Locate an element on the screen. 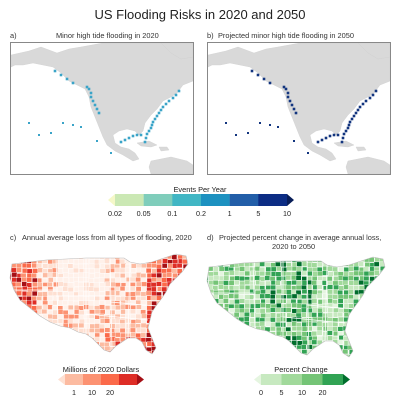 The width and height of the screenshot is (400, 400). change-tick-1: 5 is located at coordinates (281, 392).